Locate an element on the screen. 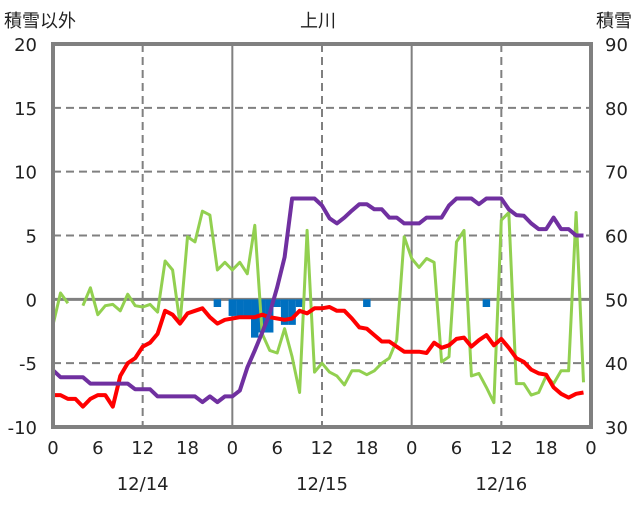 The width and height of the screenshot is (636, 505). right-tick-label: 50 is located at coordinates (616, 300).